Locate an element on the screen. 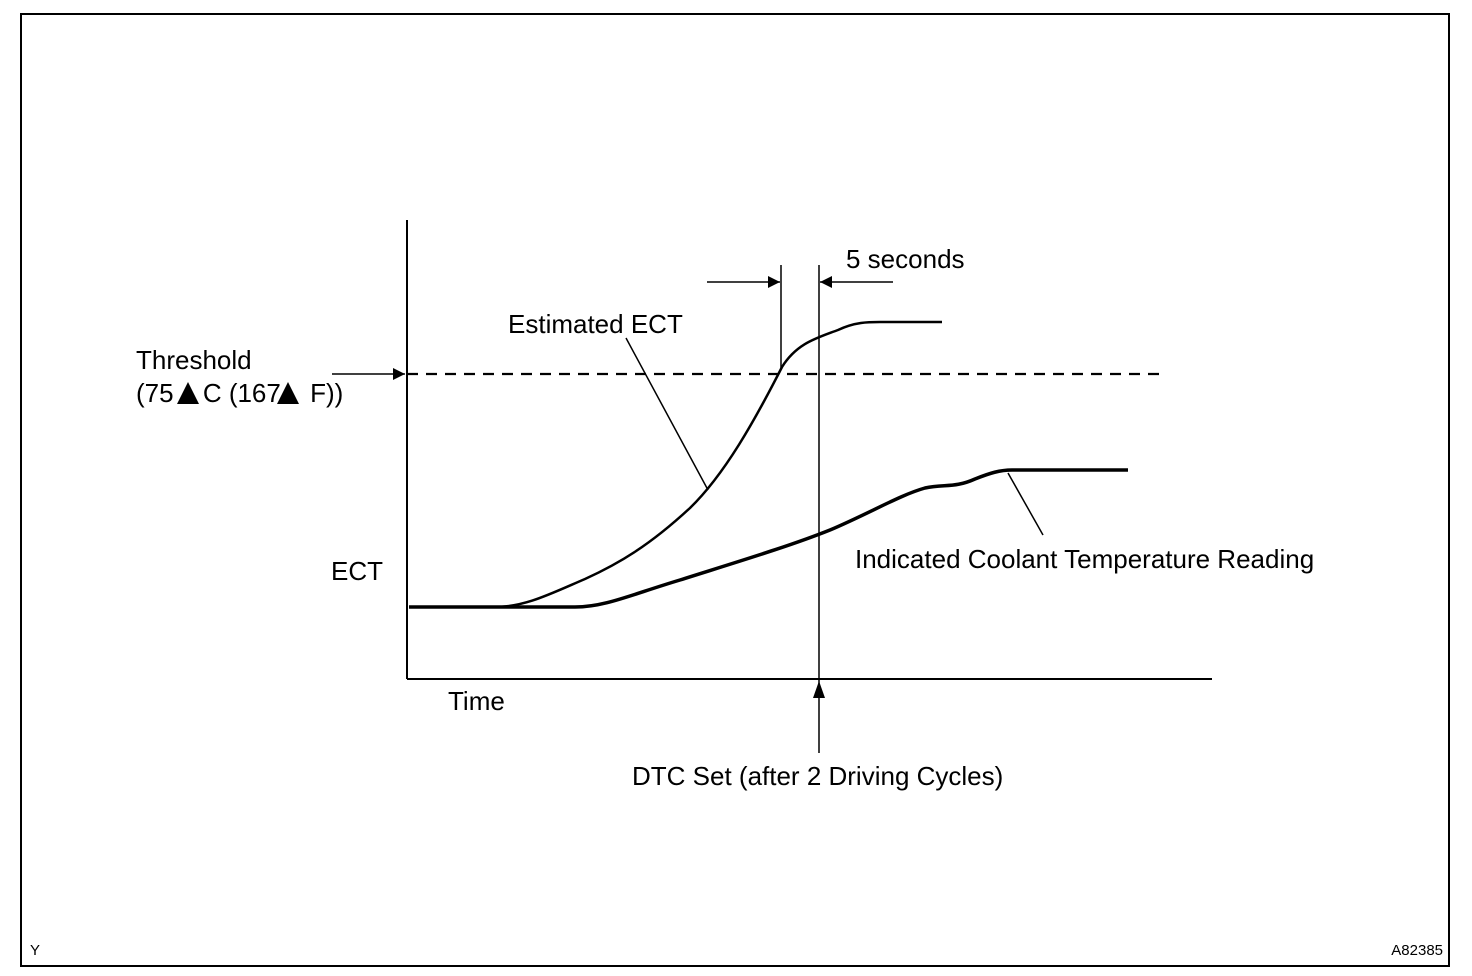 Image resolution: width=1472 pixels, height=976 pixels. threshold-value-celsius: (75 is located at coordinates (155, 393).